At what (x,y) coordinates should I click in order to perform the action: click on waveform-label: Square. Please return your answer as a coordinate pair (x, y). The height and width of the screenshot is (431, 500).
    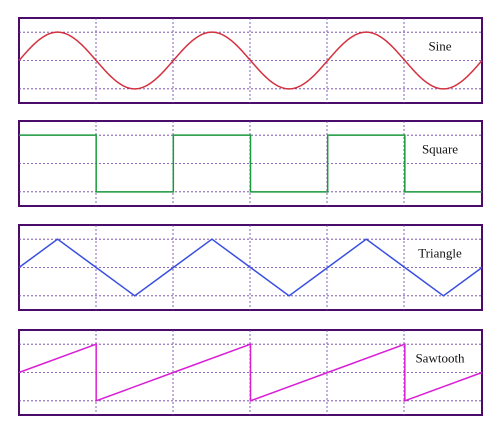
    Looking at the image, I should click on (440, 148).